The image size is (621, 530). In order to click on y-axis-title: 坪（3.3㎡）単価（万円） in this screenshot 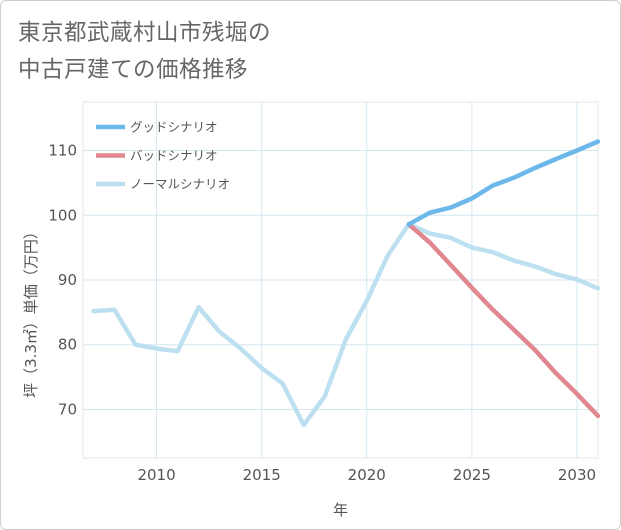, I will do `click(31, 311)`.